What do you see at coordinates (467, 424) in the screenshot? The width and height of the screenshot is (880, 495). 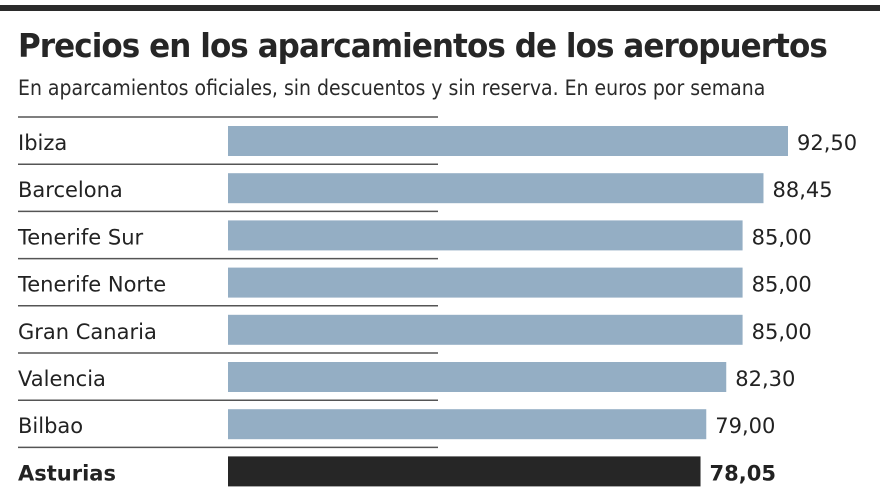 I see `bar-bilbao` at bounding box center [467, 424].